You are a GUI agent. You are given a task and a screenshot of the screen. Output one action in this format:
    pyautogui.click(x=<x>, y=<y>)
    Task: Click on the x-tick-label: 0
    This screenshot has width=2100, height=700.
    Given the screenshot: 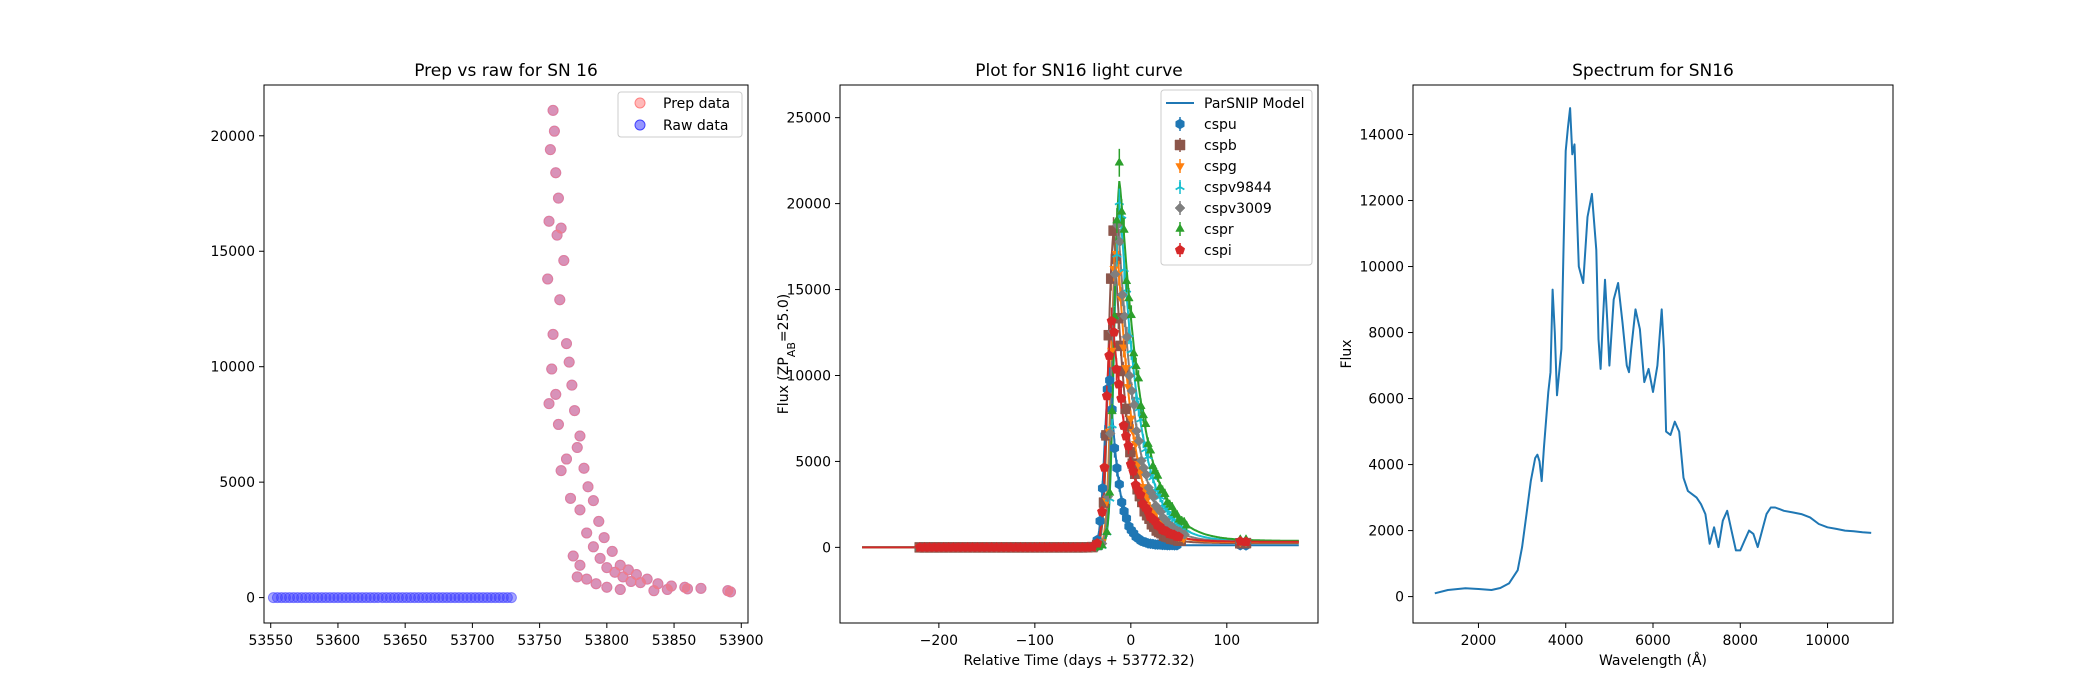 What is the action you would take?
    pyautogui.click(x=1130, y=641)
    